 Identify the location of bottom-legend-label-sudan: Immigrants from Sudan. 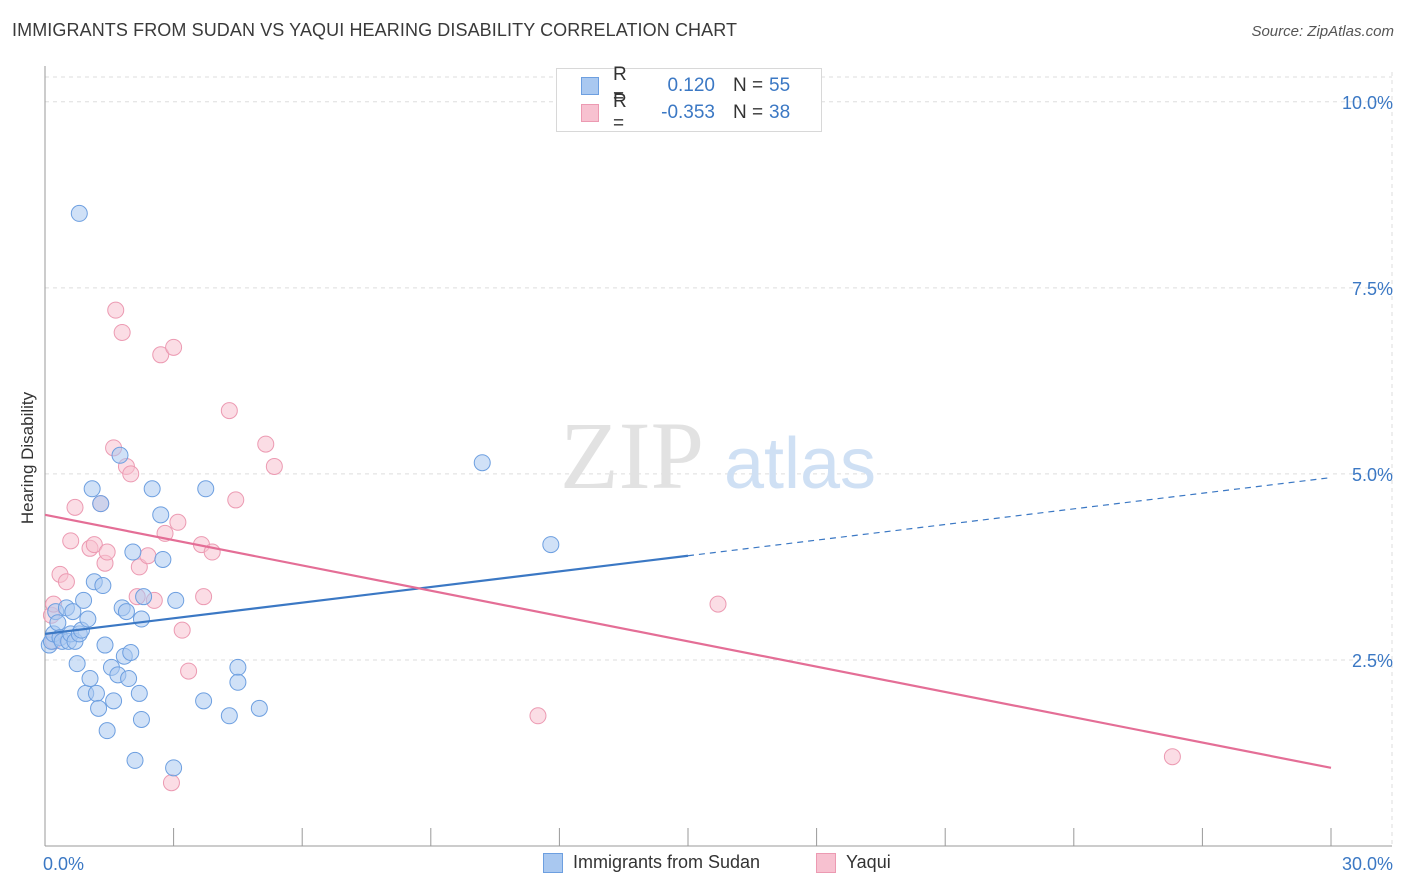
(667, 862).